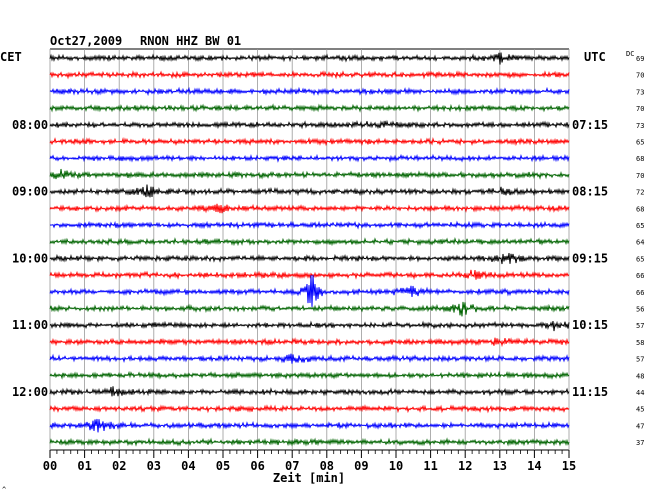 The width and height of the screenshot is (650, 494). I want to click on x-tick-label: 10, so click(396, 466).